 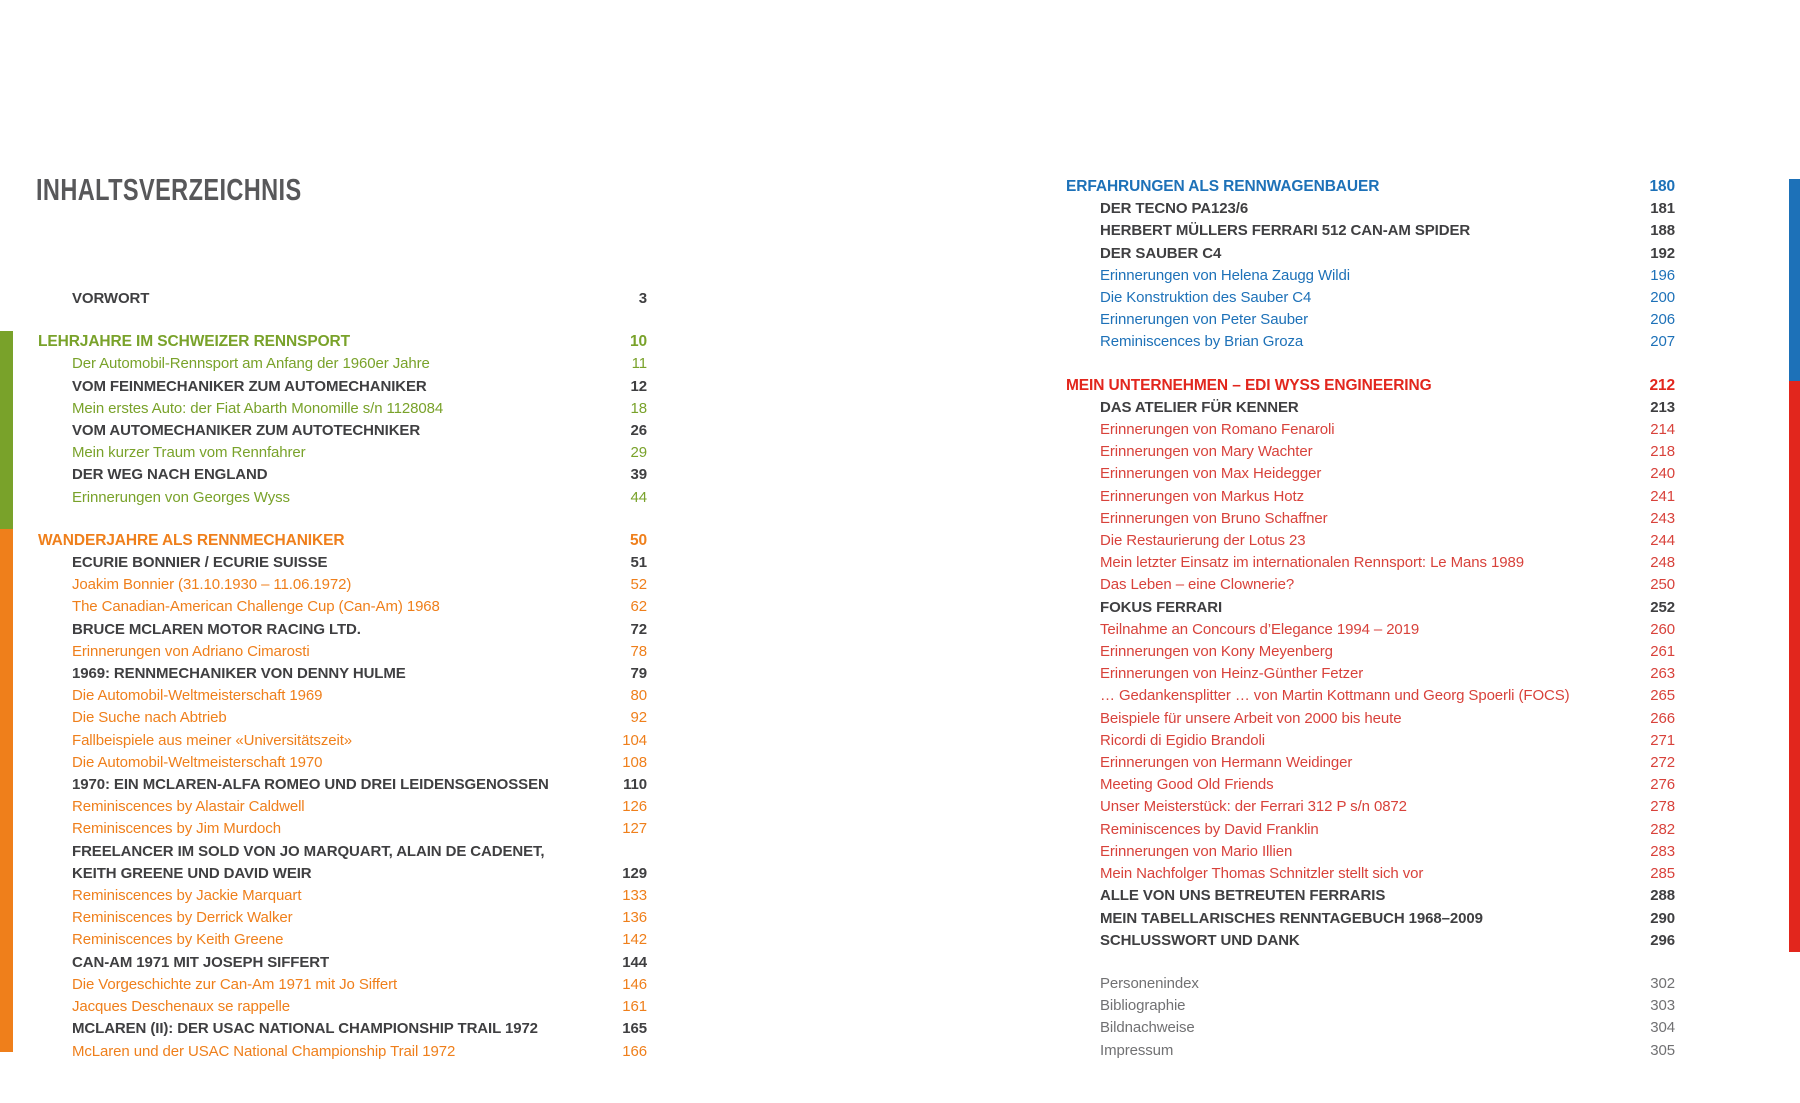 I want to click on toc-entry-page-number: 288, so click(x=1662, y=896).